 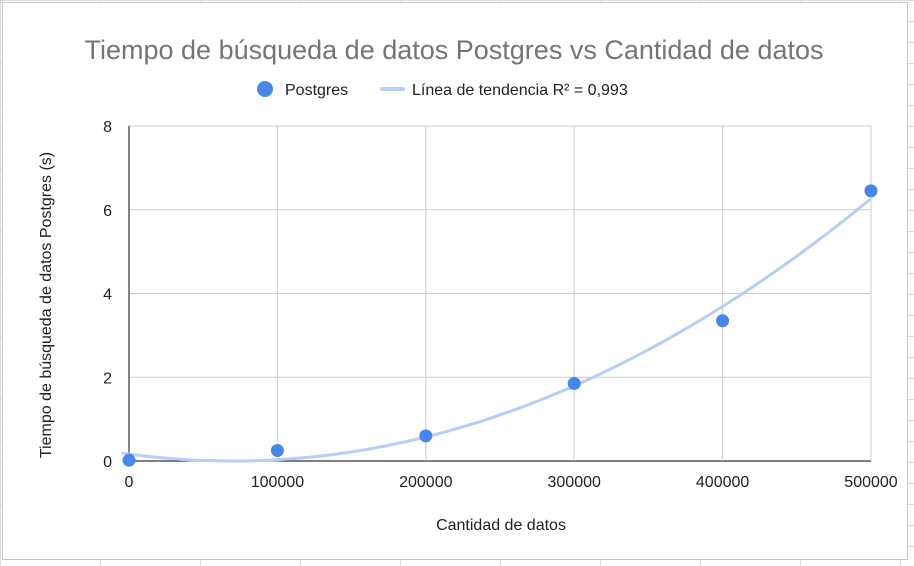 I want to click on x-tick-500000: 500000, so click(x=870, y=482).